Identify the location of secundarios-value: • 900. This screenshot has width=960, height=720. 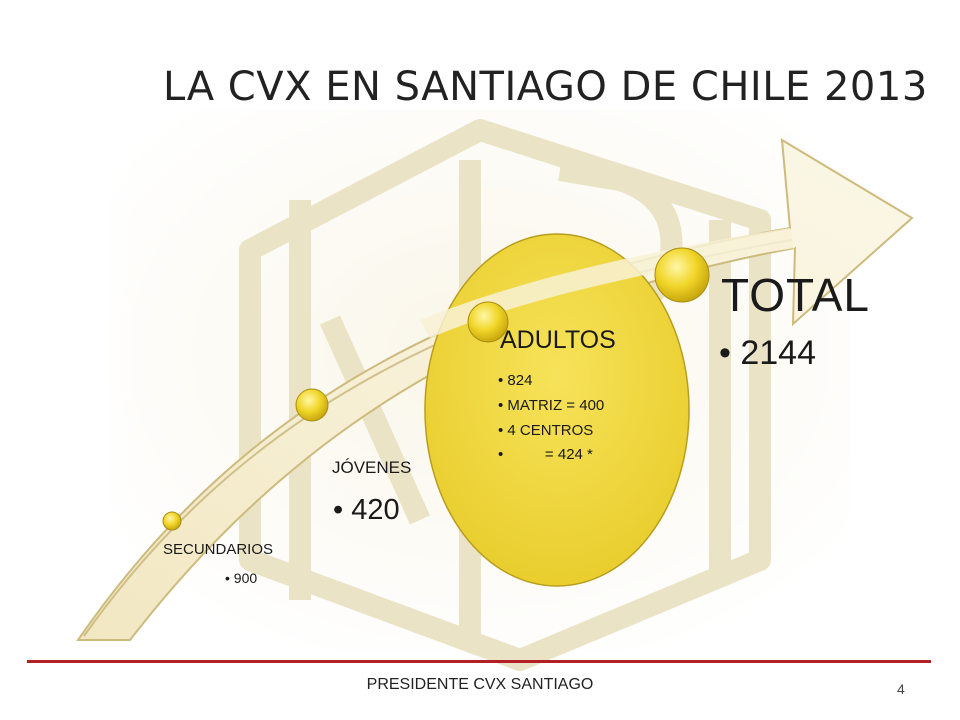
(241, 578).